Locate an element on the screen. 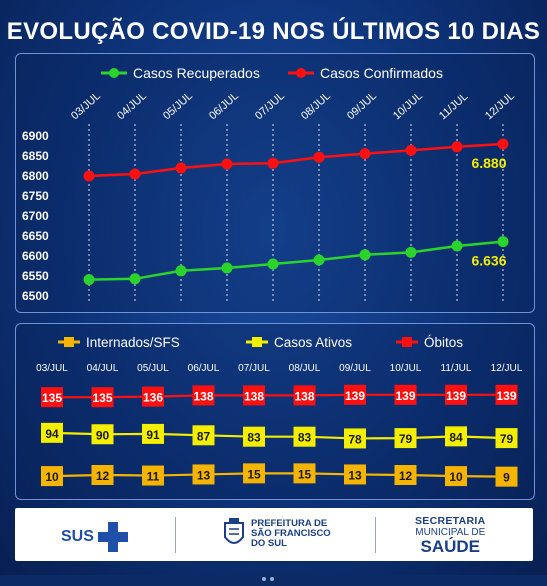 This screenshot has width=547, height=586. data-label: 90 is located at coordinates (103, 435).